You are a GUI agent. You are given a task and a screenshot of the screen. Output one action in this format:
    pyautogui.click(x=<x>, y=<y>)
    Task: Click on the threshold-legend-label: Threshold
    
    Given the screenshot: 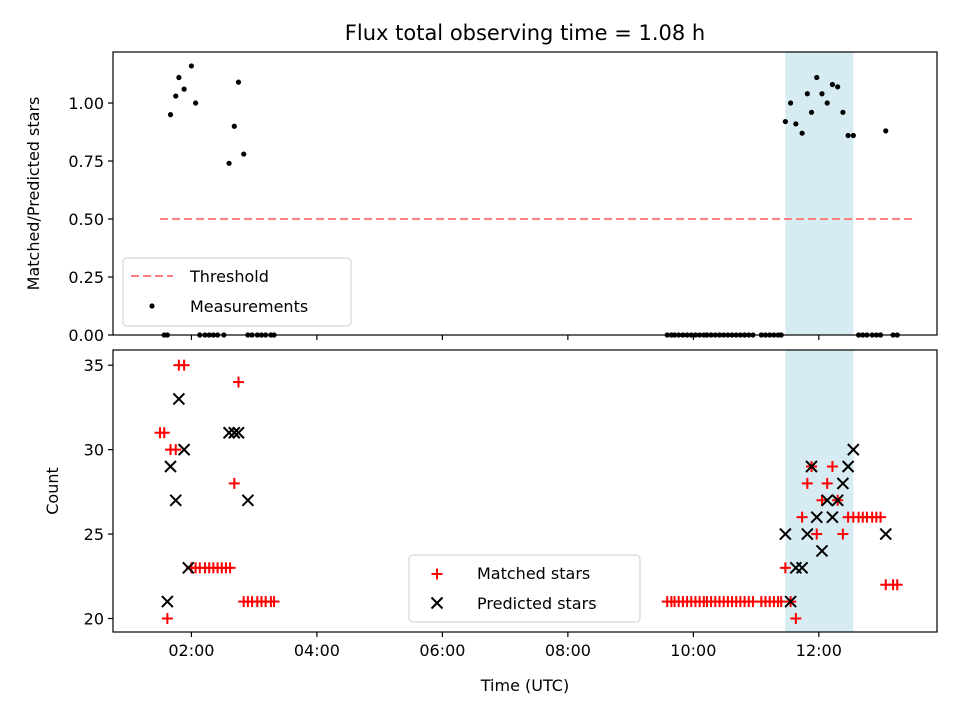 What is the action you would take?
    pyautogui.click(x=229, y=276)
    